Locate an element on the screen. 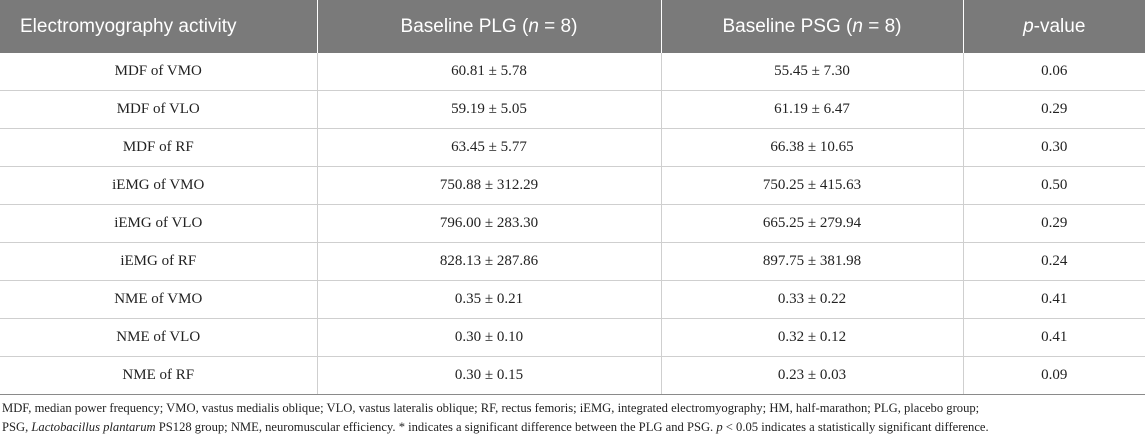 The width and height of the screenshot is (1145, 440). table-row: NME of VMO 0.35 ± 0.21 0.33 ± 0.22 0.41 is located at coordinates (572, 299).